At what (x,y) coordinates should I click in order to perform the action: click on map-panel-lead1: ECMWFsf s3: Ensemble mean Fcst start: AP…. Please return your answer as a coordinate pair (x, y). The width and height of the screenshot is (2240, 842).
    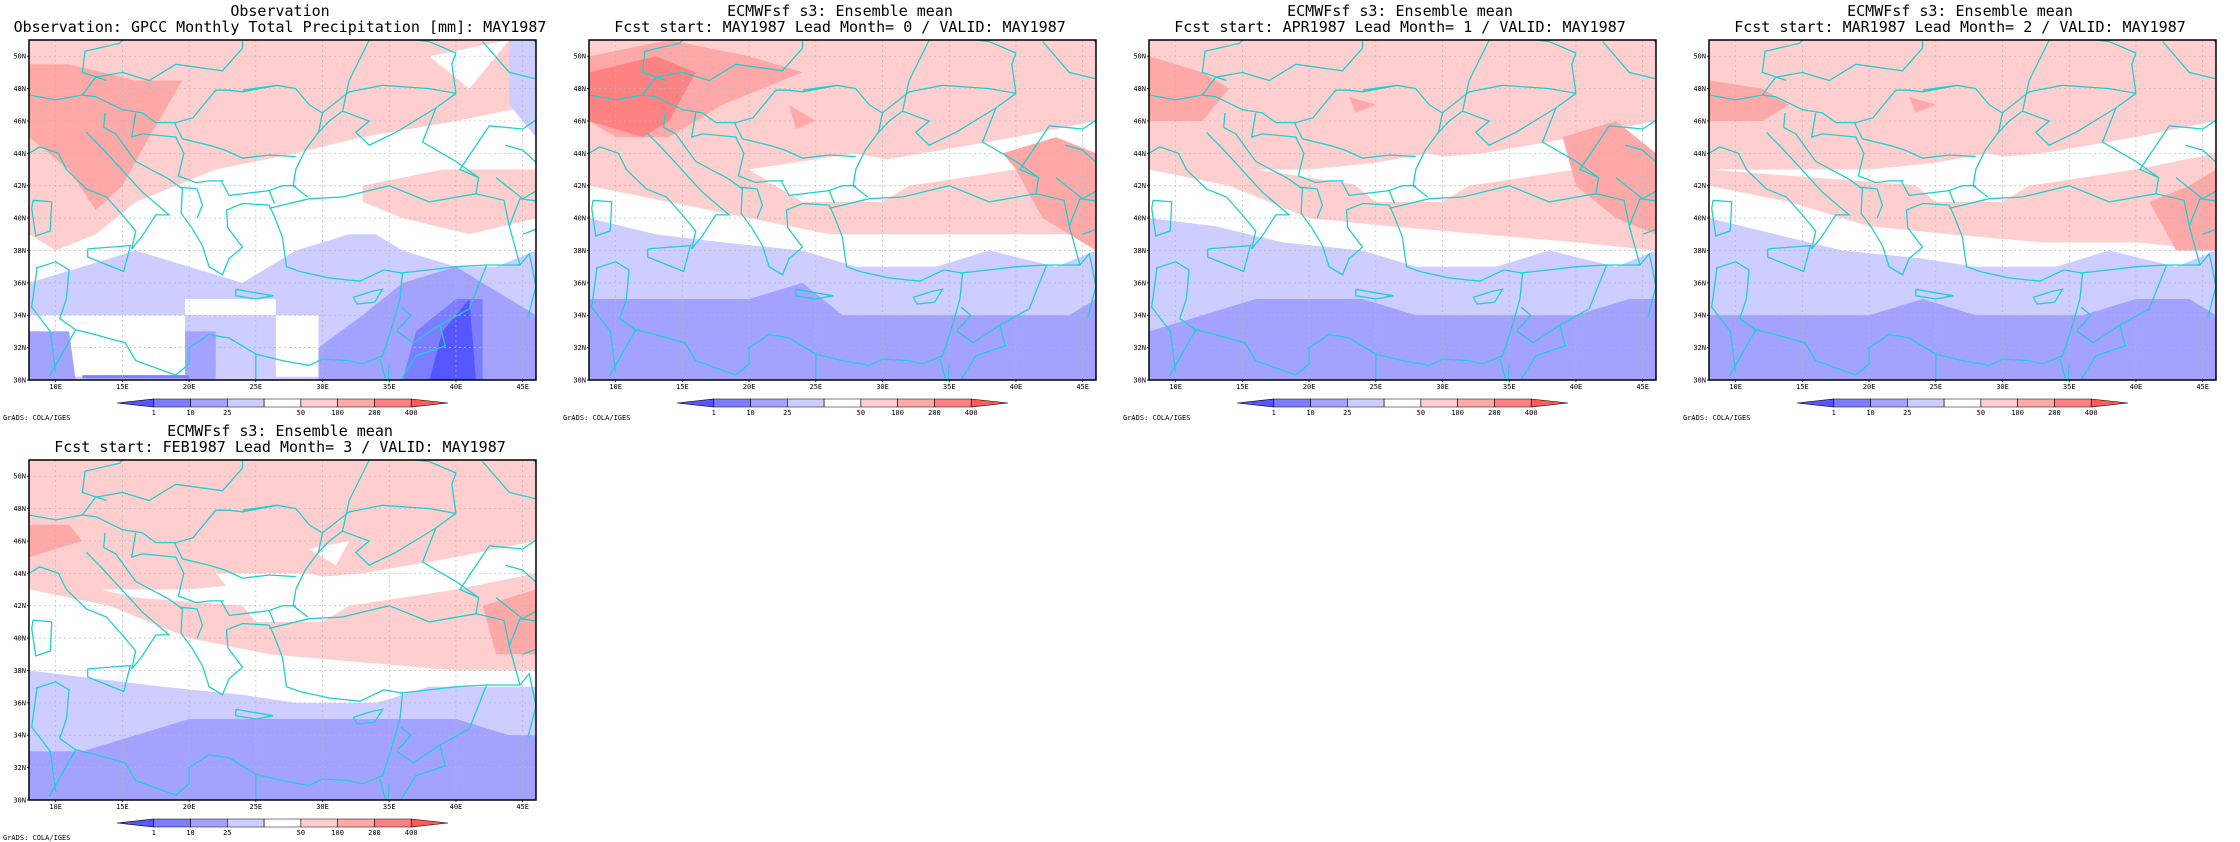
    Looking at the image, I should click on (1400, 211).